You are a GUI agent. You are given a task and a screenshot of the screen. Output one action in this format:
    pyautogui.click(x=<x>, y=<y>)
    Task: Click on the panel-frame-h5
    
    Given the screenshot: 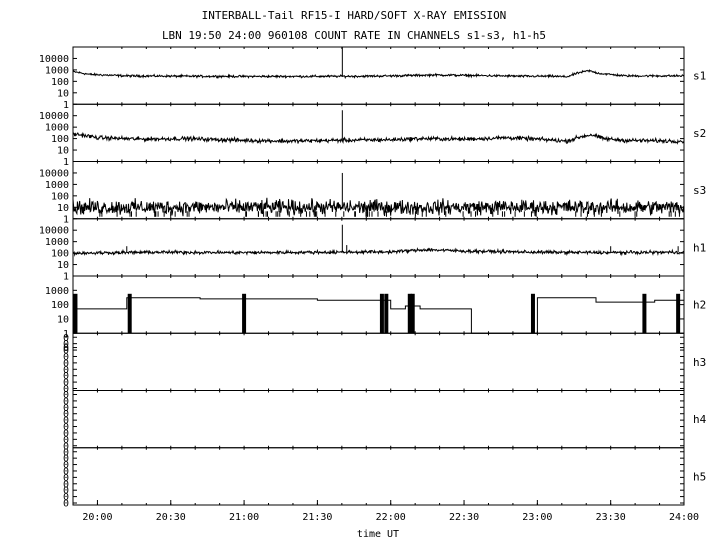 What is the action you would take?
    pyautogui.click(x=378, y=476)
    